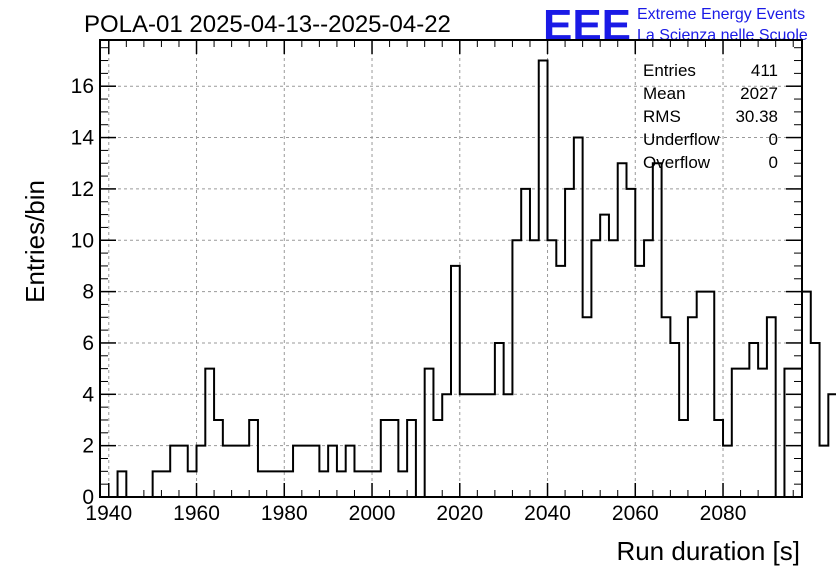 The image size is (836, 572). Describe the element at coordinates (108, 513) in the screenshot. I see `x-tick-label: 1940` at that location.